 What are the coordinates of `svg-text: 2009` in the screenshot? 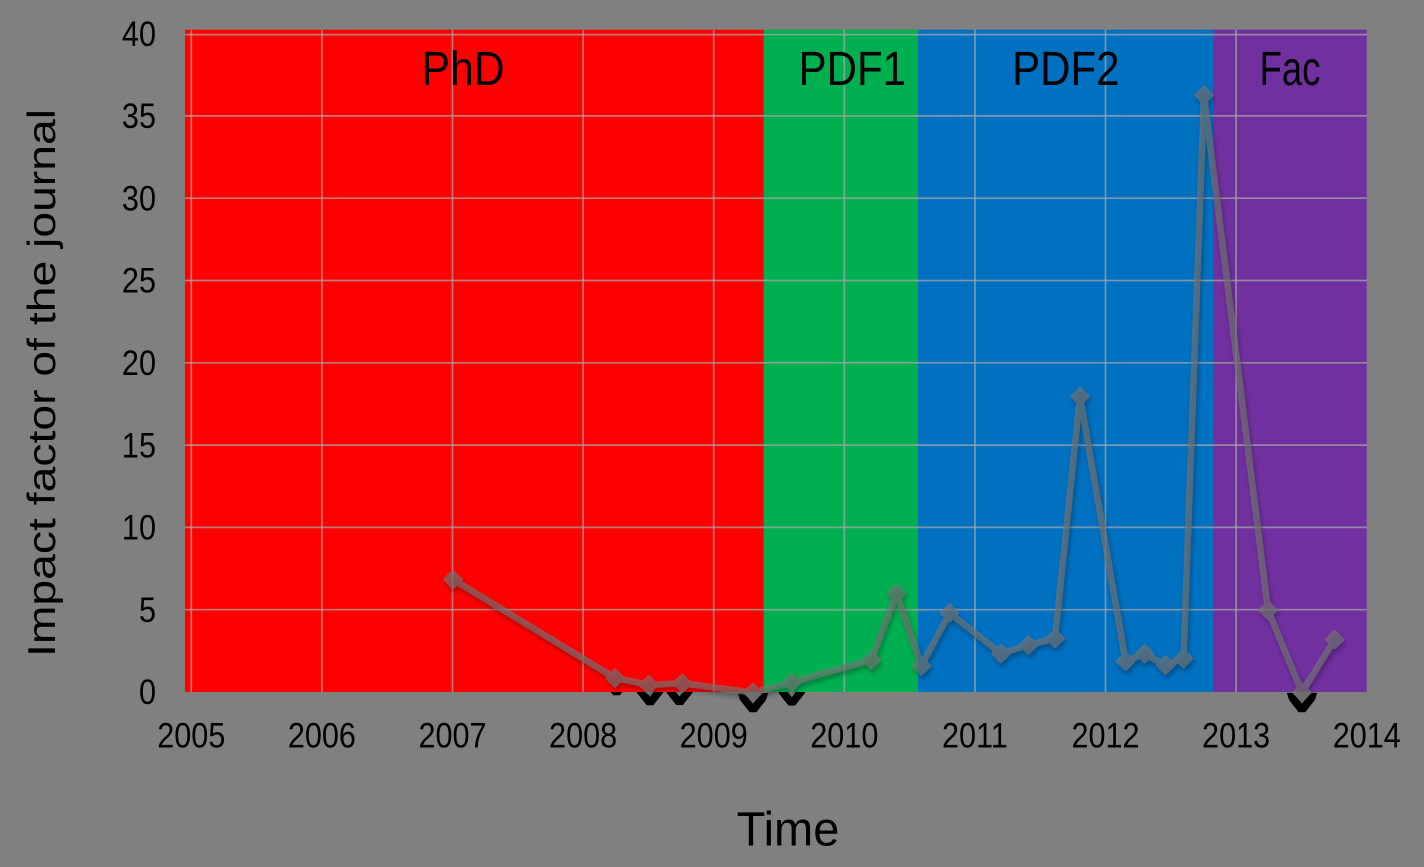 It's located at (714, 735).